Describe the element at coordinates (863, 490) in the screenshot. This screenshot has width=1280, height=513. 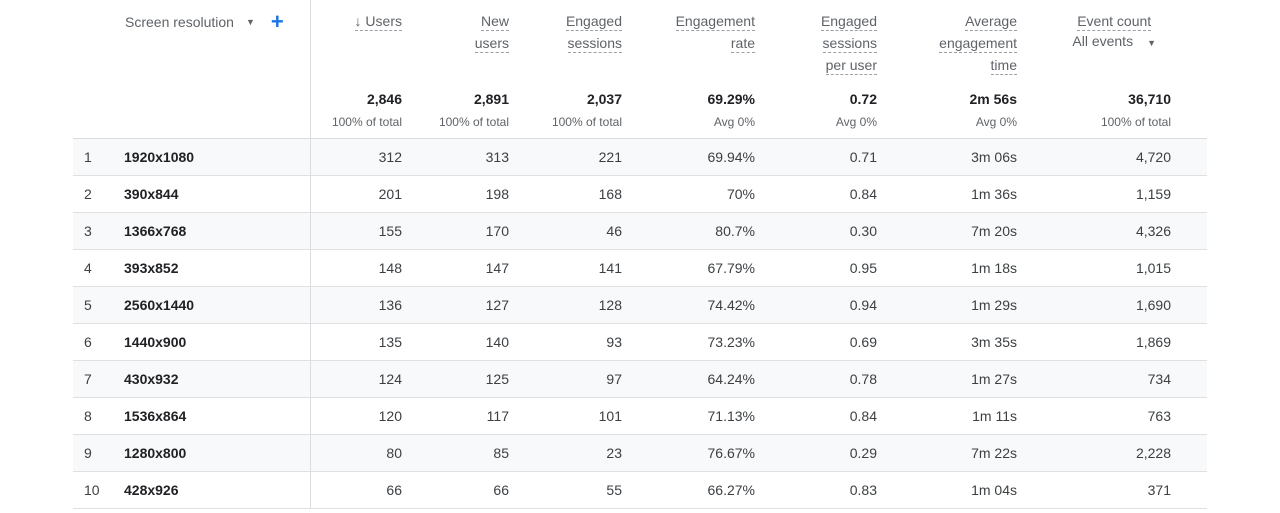
I see `metric-cell: 0.83` at that location.